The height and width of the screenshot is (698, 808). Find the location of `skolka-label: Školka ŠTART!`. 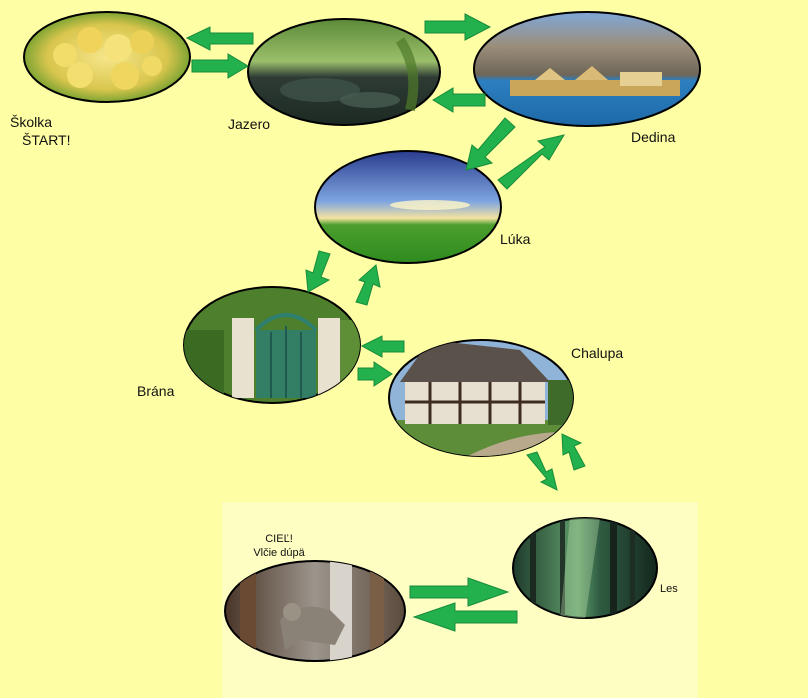

skolka-label: Školka ŠTART! is located at coordinates (40, 131).